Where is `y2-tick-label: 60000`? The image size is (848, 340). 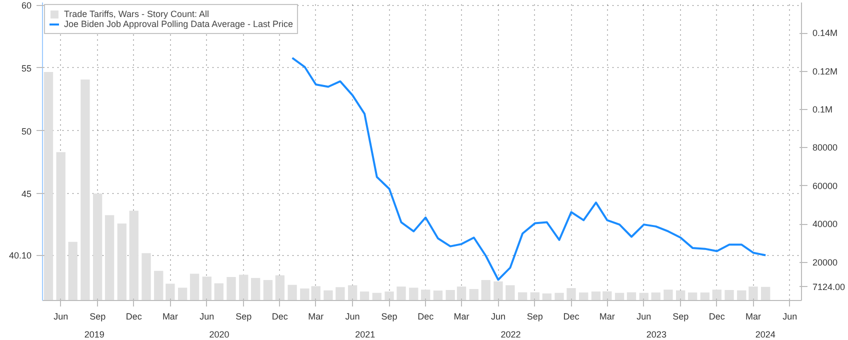 y2-tick-label: 60000 is located at coordinates (825, 185).